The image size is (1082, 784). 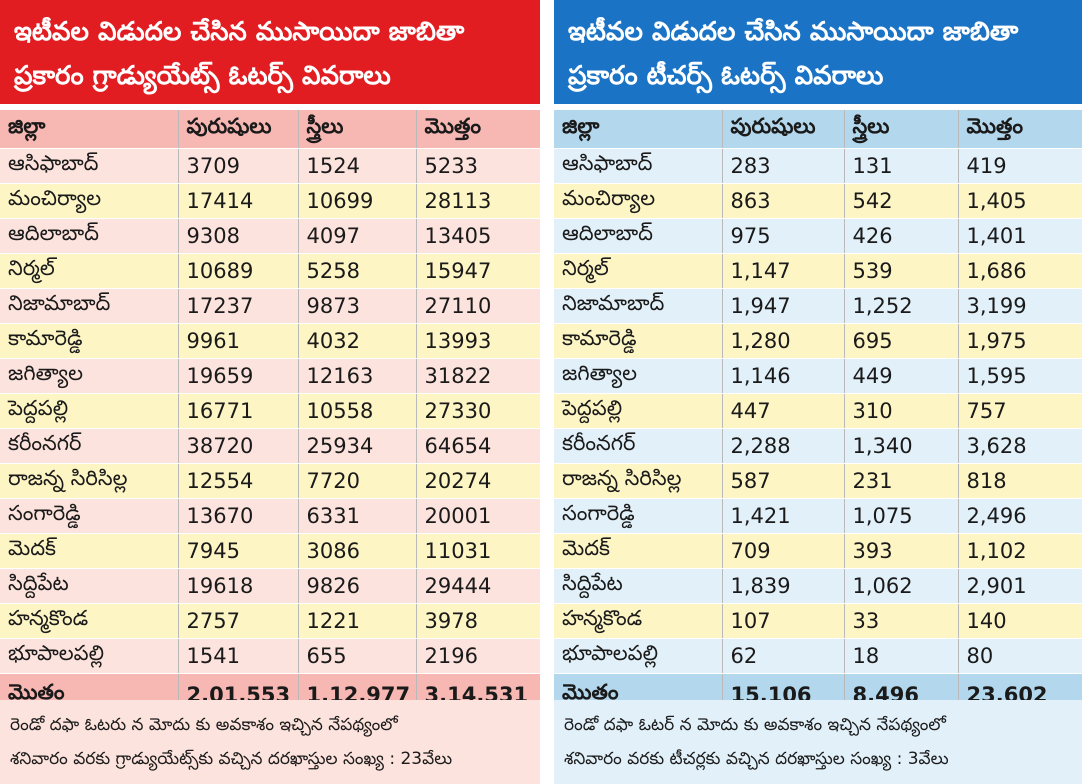 What do you see at coordinates (270, 586) in the screenshot?
I see `table-row: సిద్దిపేట 19618 9826 29444` at bounding box center [270, 586].